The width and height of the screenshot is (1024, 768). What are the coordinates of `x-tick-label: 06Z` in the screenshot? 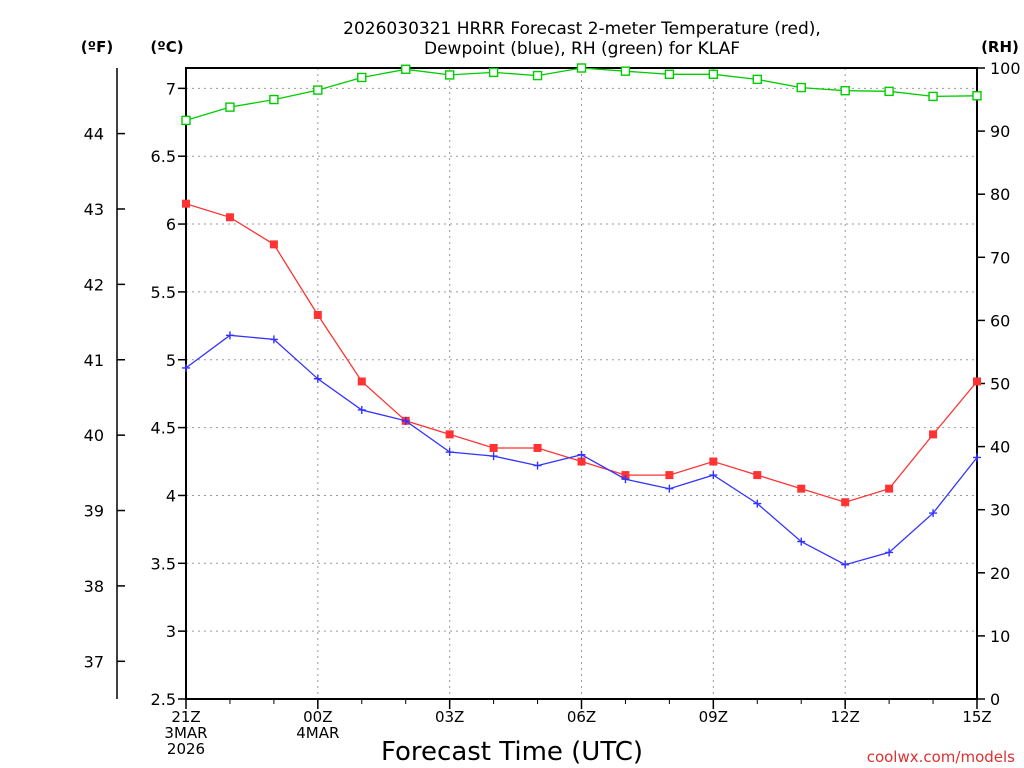 It's located at (581, 717).